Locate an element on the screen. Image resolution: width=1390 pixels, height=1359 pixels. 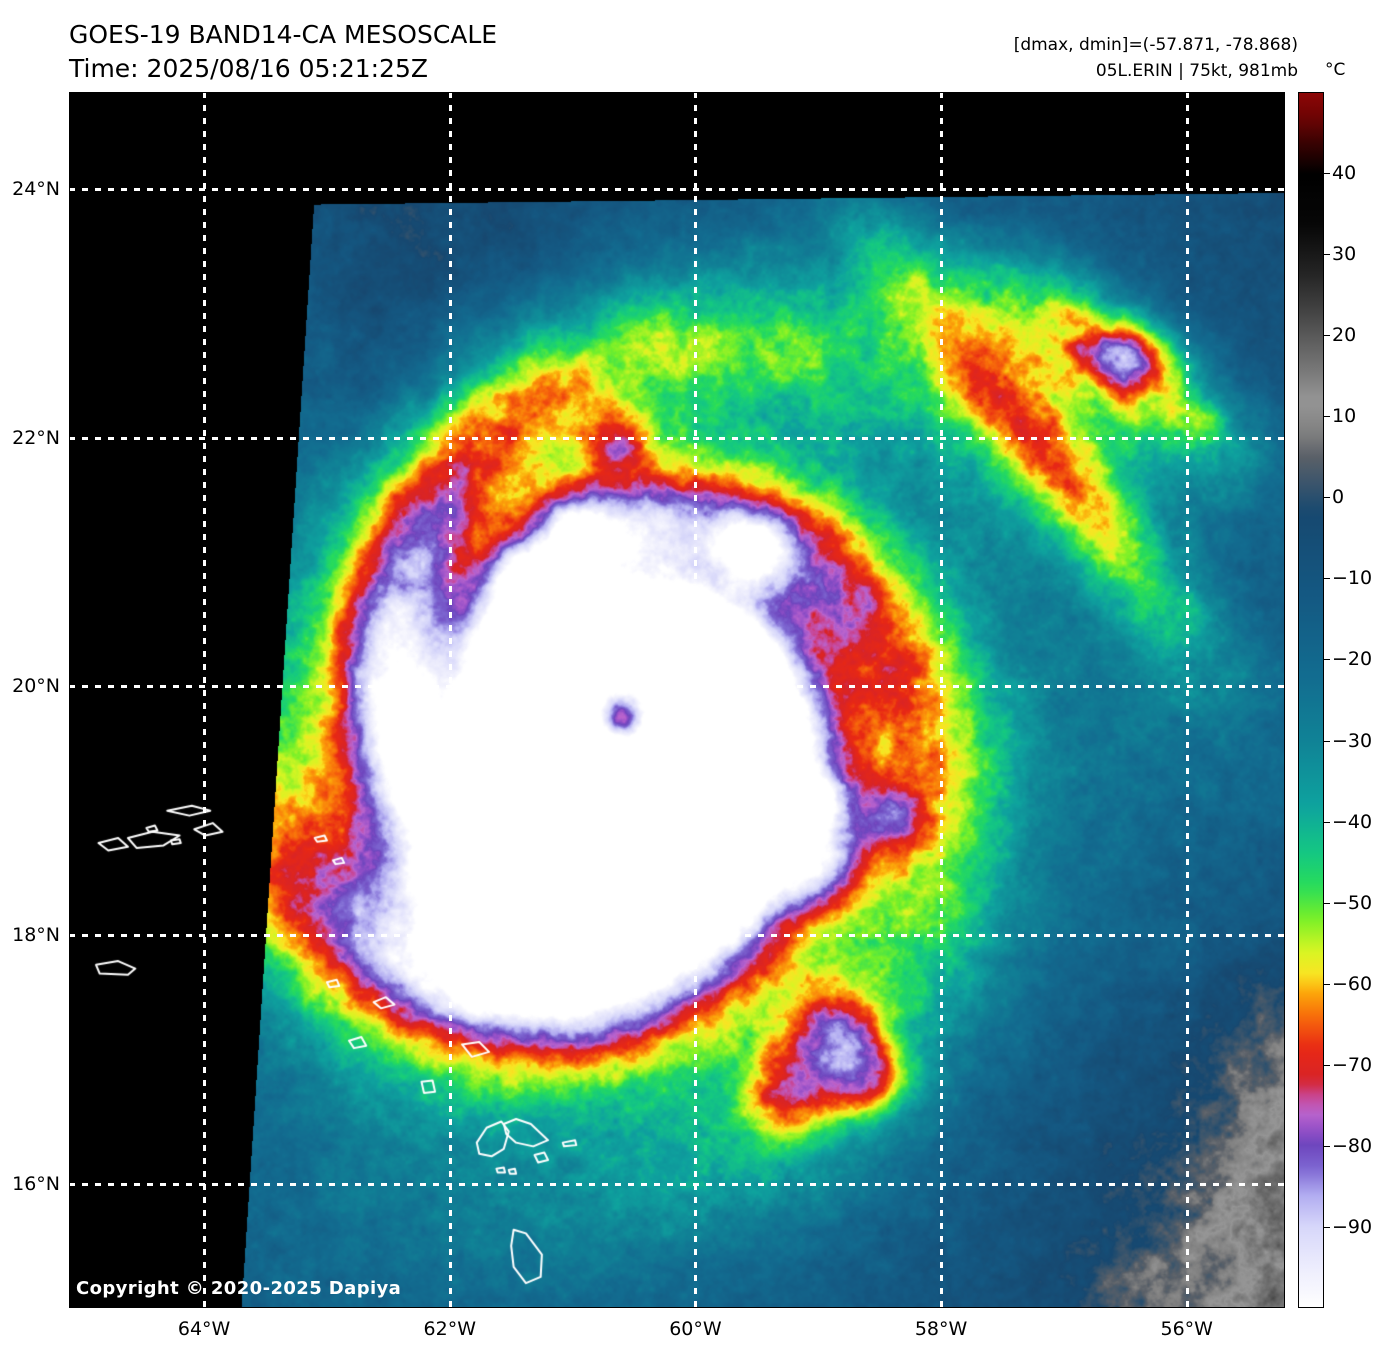
gridline-lon-58°W is located at coordinates (942, 700).